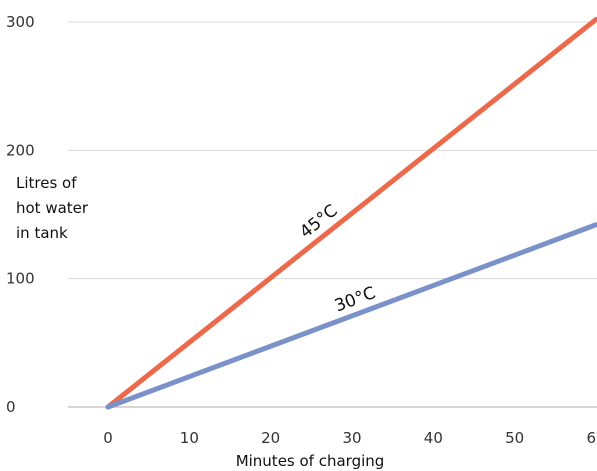 The image size is (597, 471). Describe the element at coordinates (20, 279) in the screenshot. I see `y-tick-label: 100` at that location.